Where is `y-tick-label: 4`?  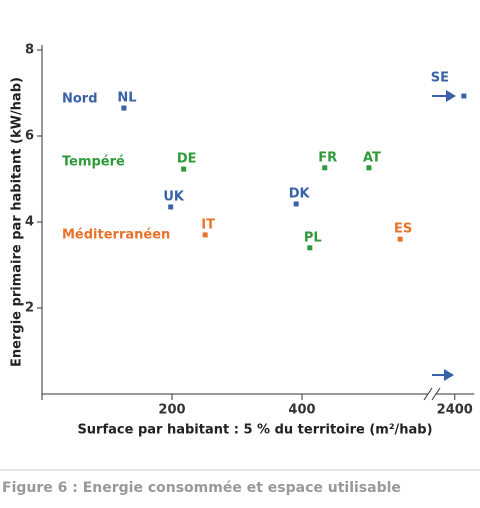 y-tick-label: 4 is located at coordinates (29, 222).